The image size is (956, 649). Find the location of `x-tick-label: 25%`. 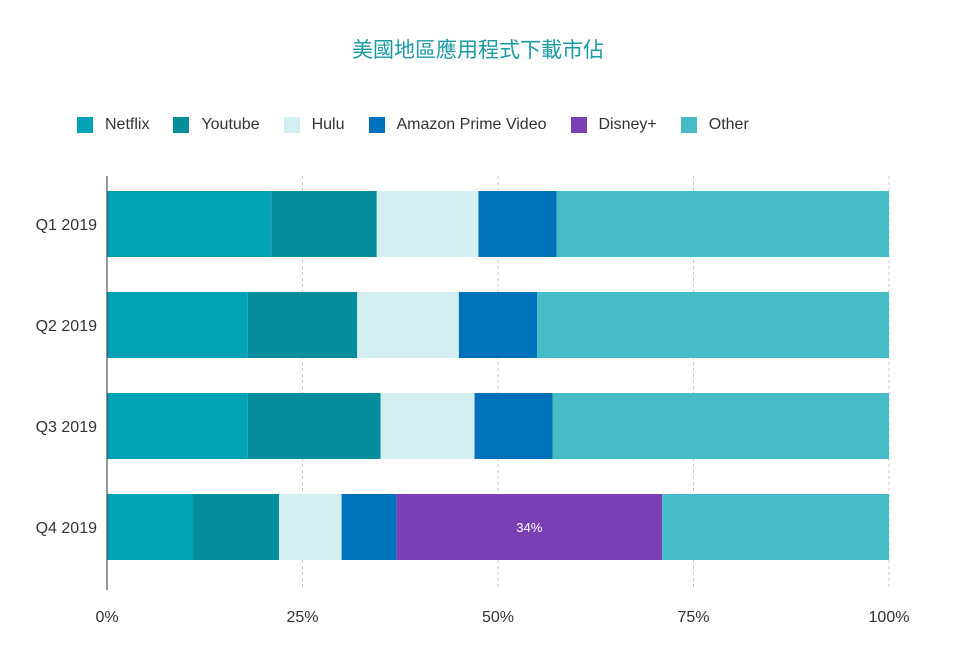

x-tick-label: 25% is located at coordinates (302, 617).